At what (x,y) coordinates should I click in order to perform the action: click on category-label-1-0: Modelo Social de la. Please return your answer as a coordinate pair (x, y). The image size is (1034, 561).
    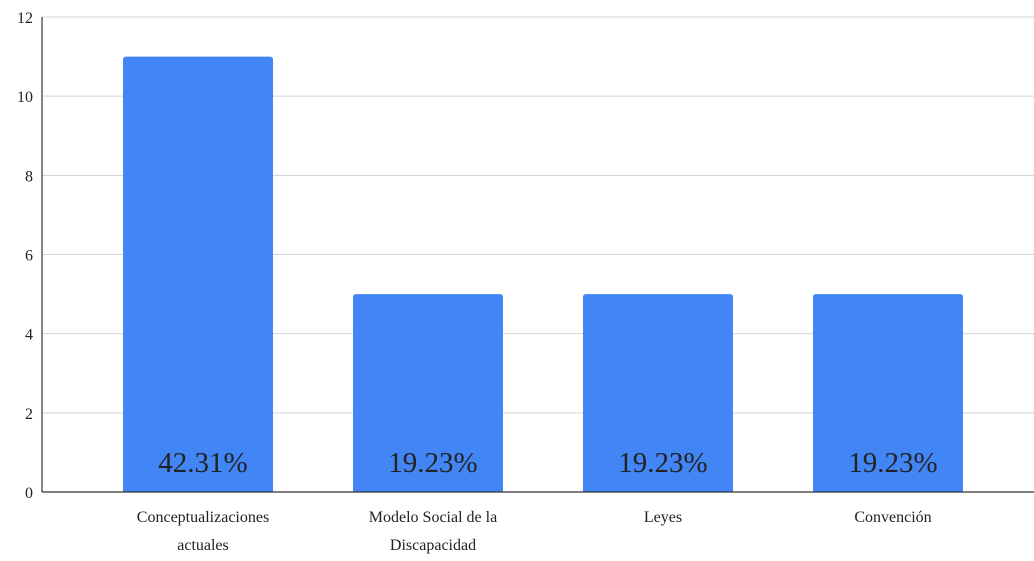
    Looking at the image, I should click on (433, 517).